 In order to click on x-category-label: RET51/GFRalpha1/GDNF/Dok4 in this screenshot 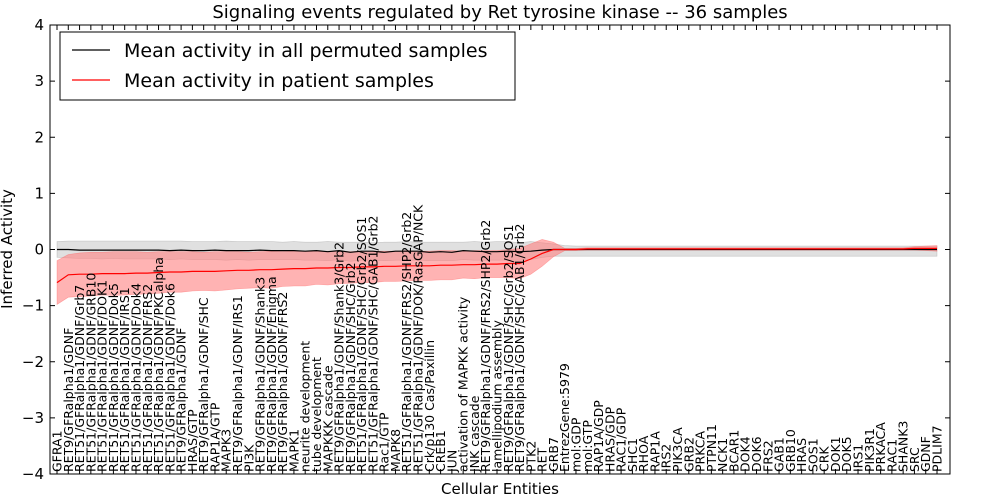, I will do `click(136, 377)`.